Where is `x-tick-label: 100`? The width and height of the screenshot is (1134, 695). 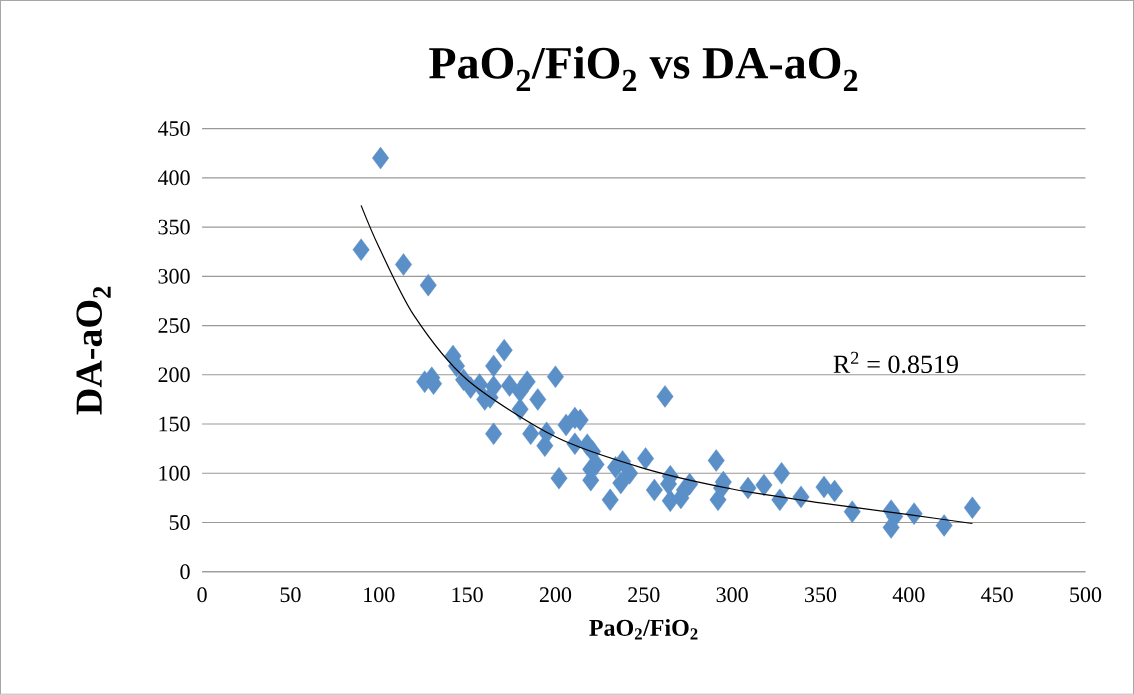
x-tick-label: 100 is located at coordinates (379, 595).